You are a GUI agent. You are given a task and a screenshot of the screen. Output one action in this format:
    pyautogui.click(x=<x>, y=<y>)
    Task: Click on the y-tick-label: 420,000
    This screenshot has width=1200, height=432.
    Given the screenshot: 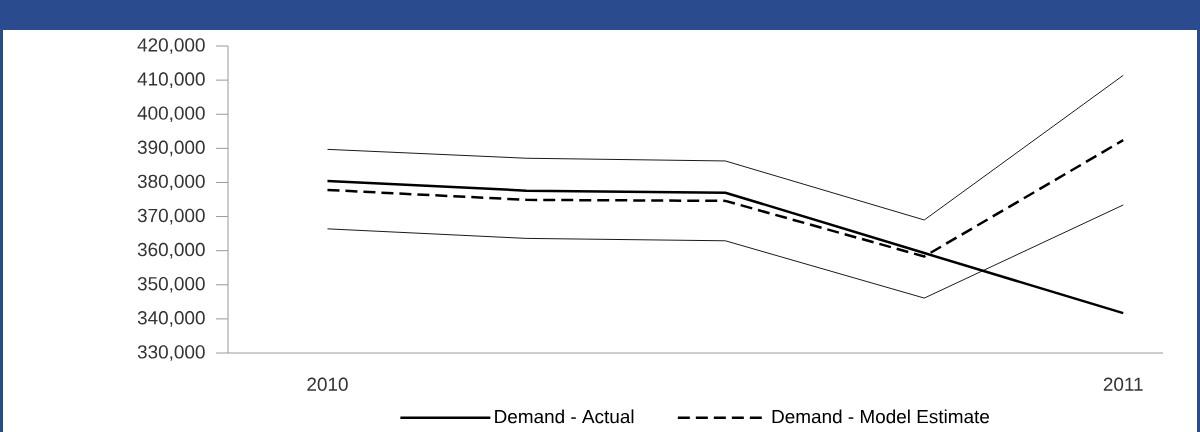 What is the action you would take?
    pyautogui.click(x=171, y=46)
    